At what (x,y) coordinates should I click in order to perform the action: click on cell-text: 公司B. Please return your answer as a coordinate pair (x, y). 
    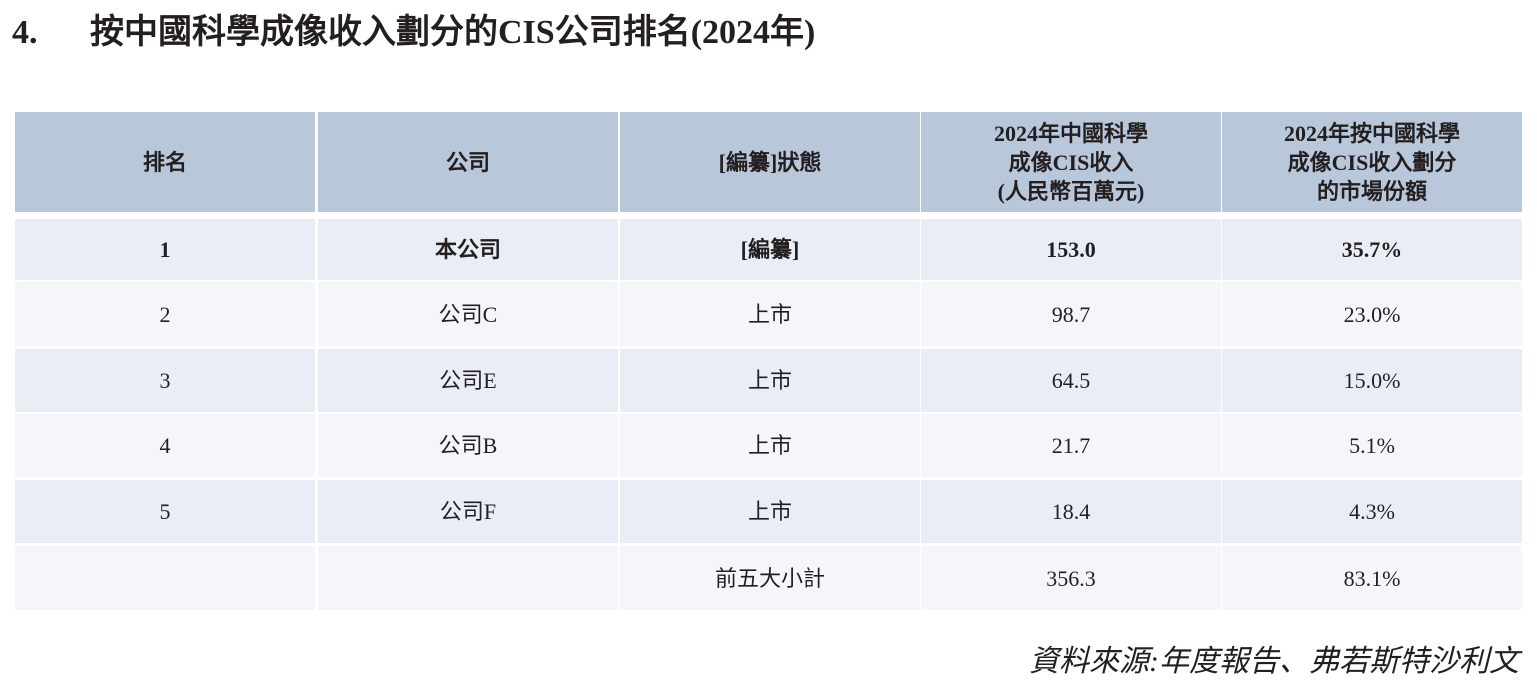
    Looking at the image, I should click on (468, 445).